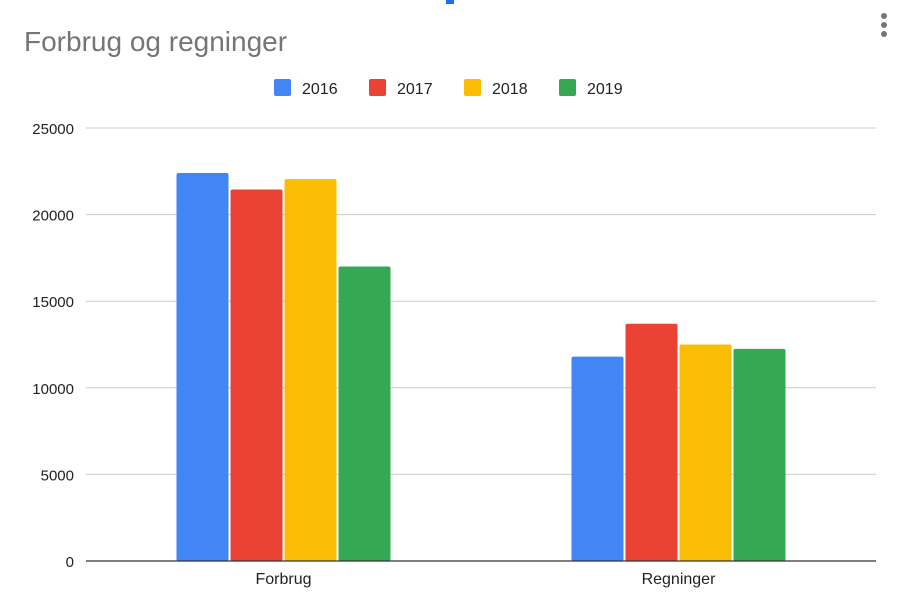  I want to click on more-vert-icon, so click(884, 25).